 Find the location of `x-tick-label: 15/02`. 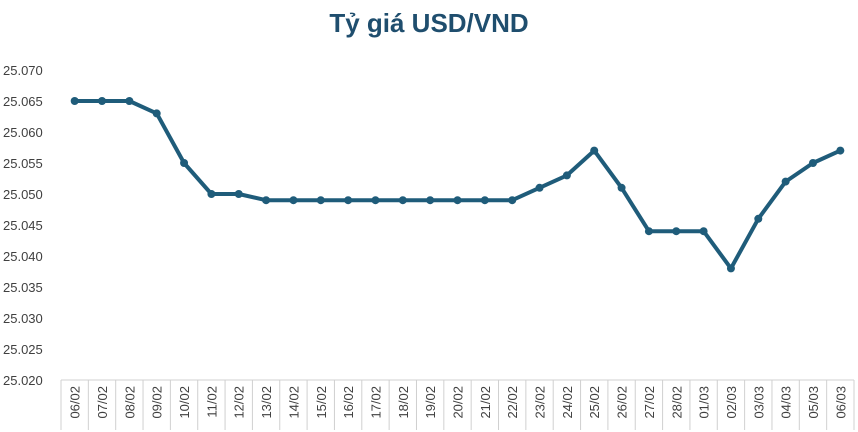

x-tick-label: 15/02 is located at coordinates (321, 402).